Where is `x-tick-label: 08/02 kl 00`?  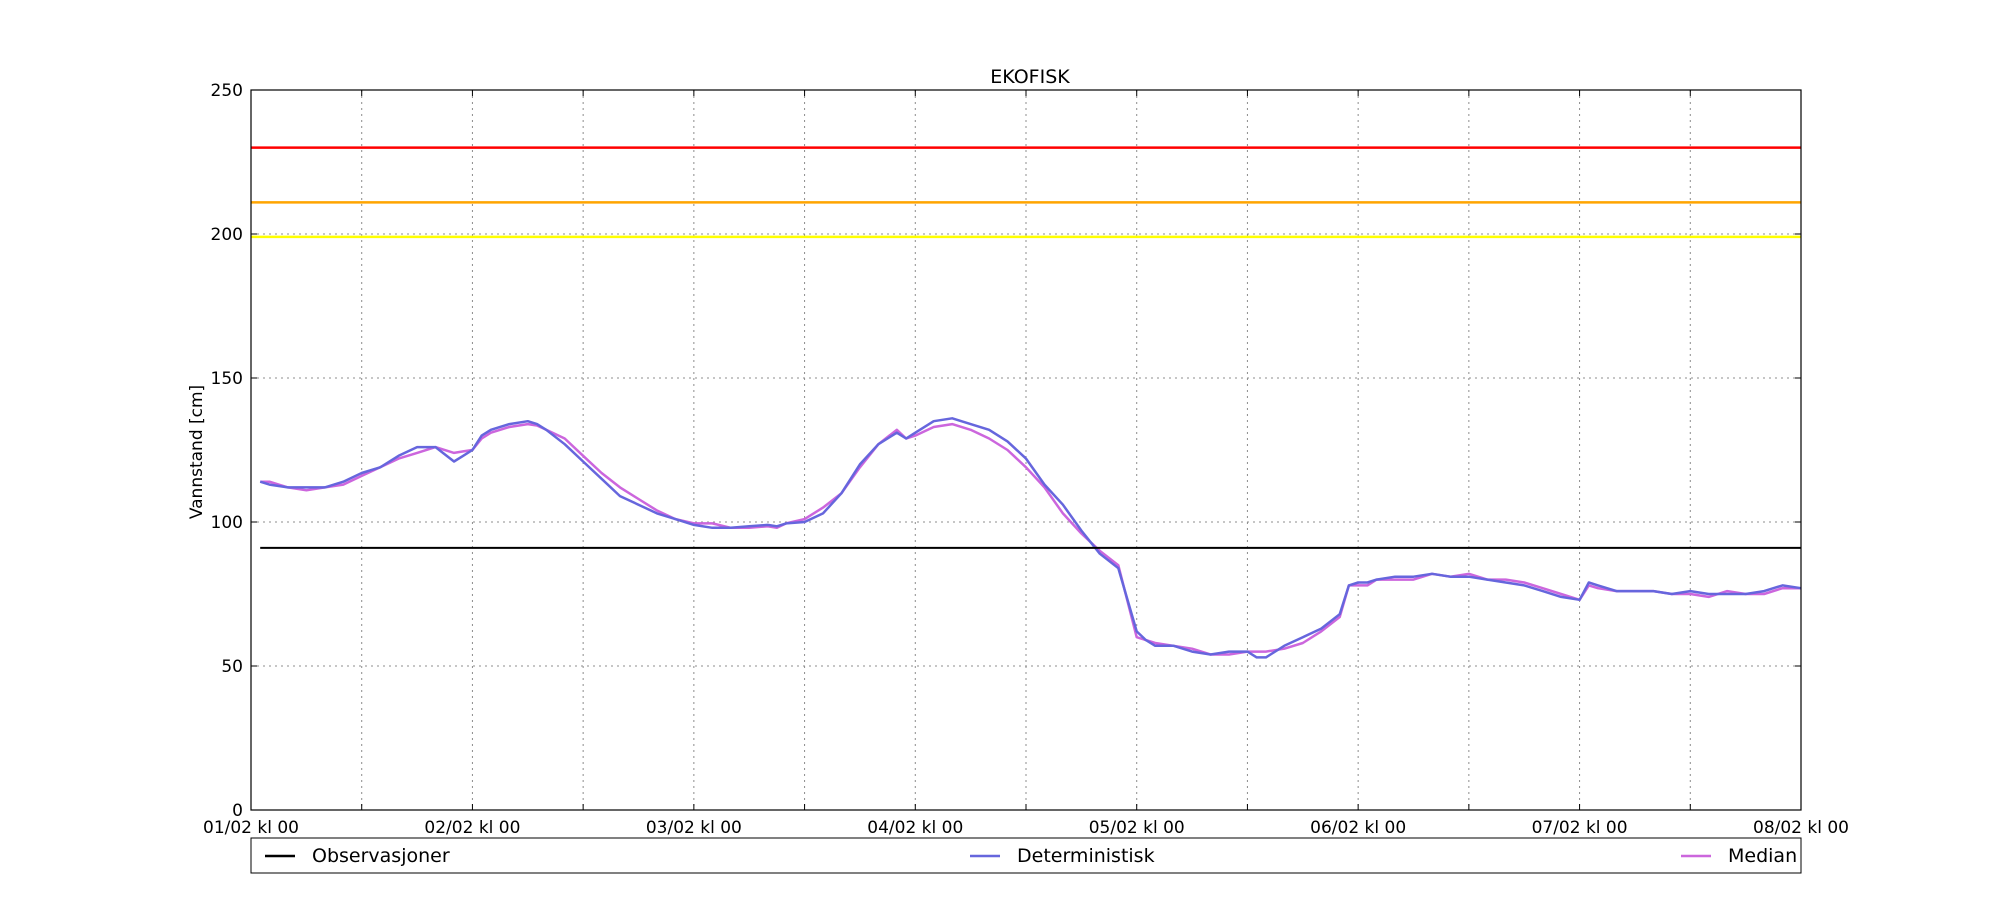
x-tick-label: 08/02 kl 00 is located at coordinates (1801, 828).